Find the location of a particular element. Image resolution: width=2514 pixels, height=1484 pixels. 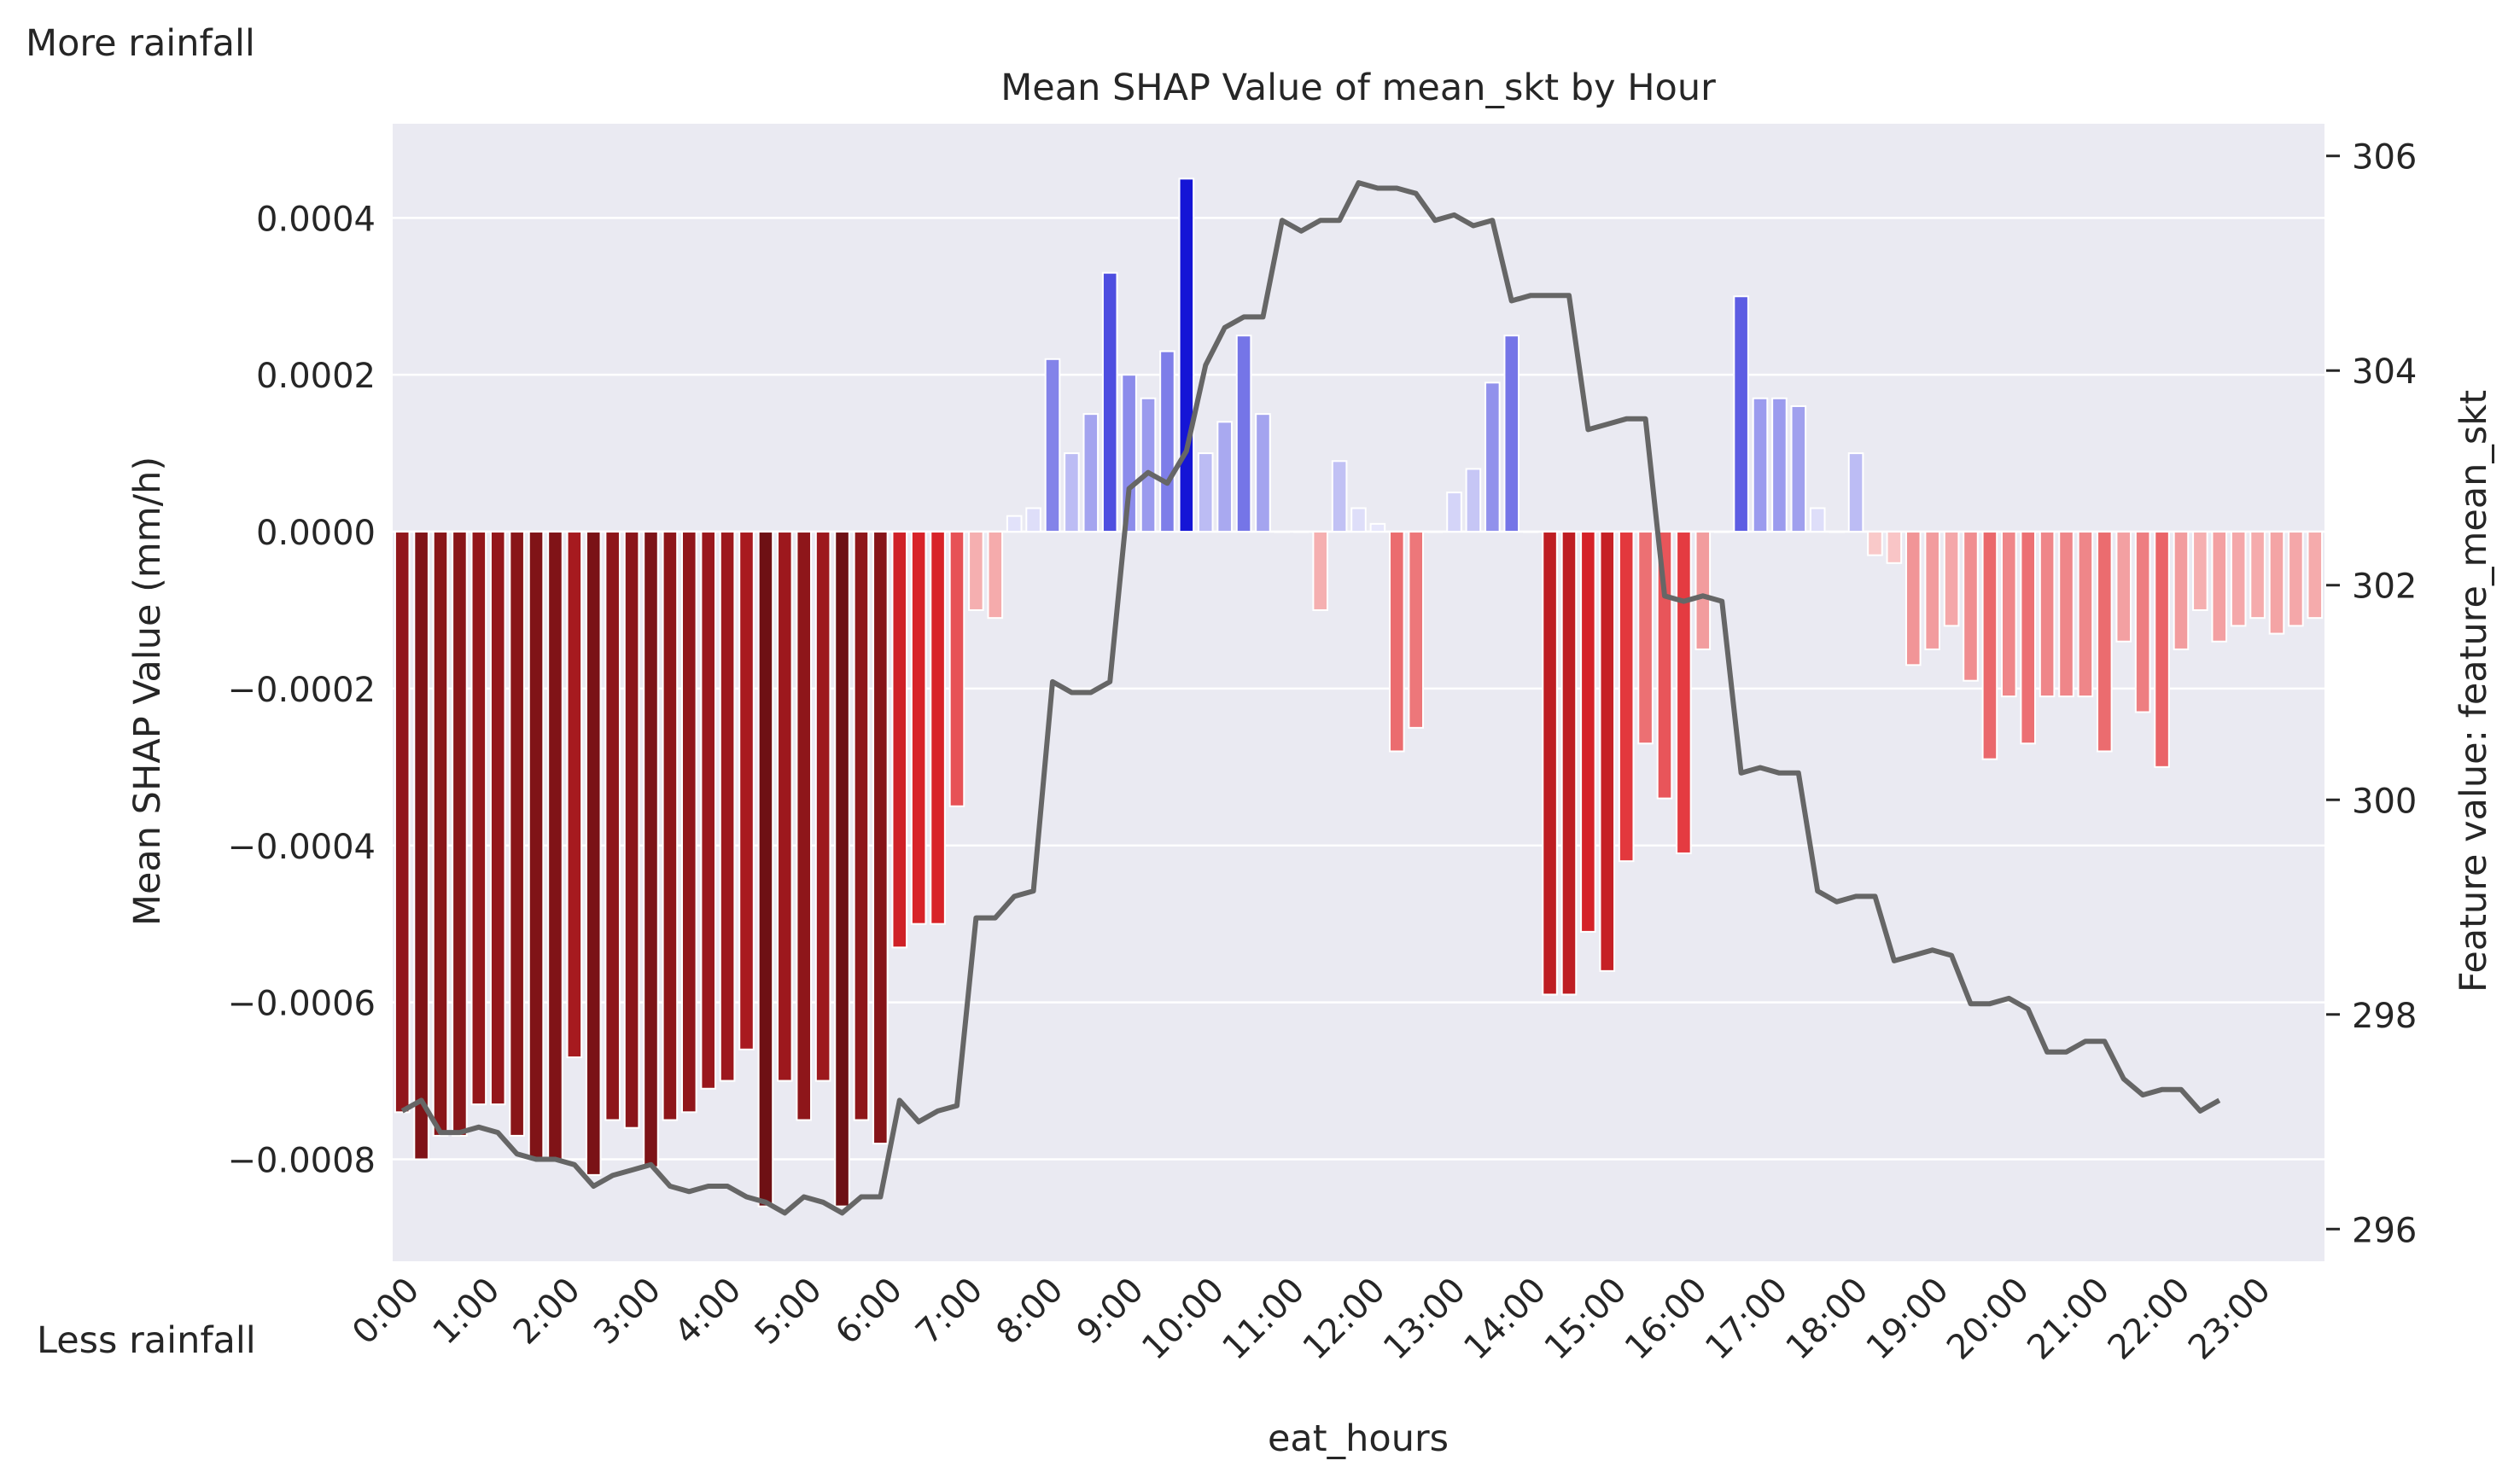

x-tick-label: 18:00 is located at coordinates (1827, 1319).